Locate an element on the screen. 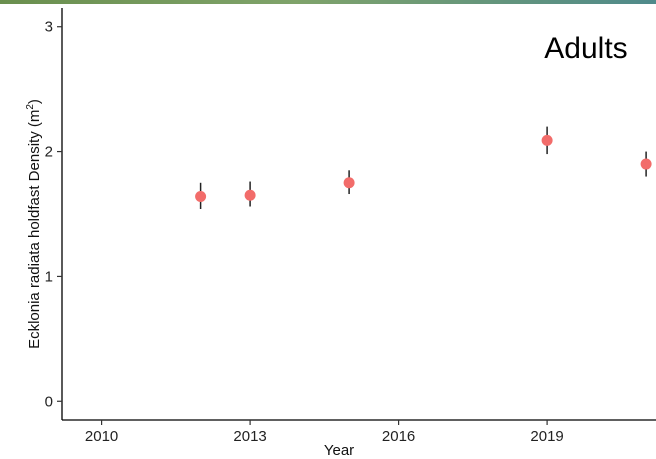  top-color-strip is located at coordinates (328, 2).